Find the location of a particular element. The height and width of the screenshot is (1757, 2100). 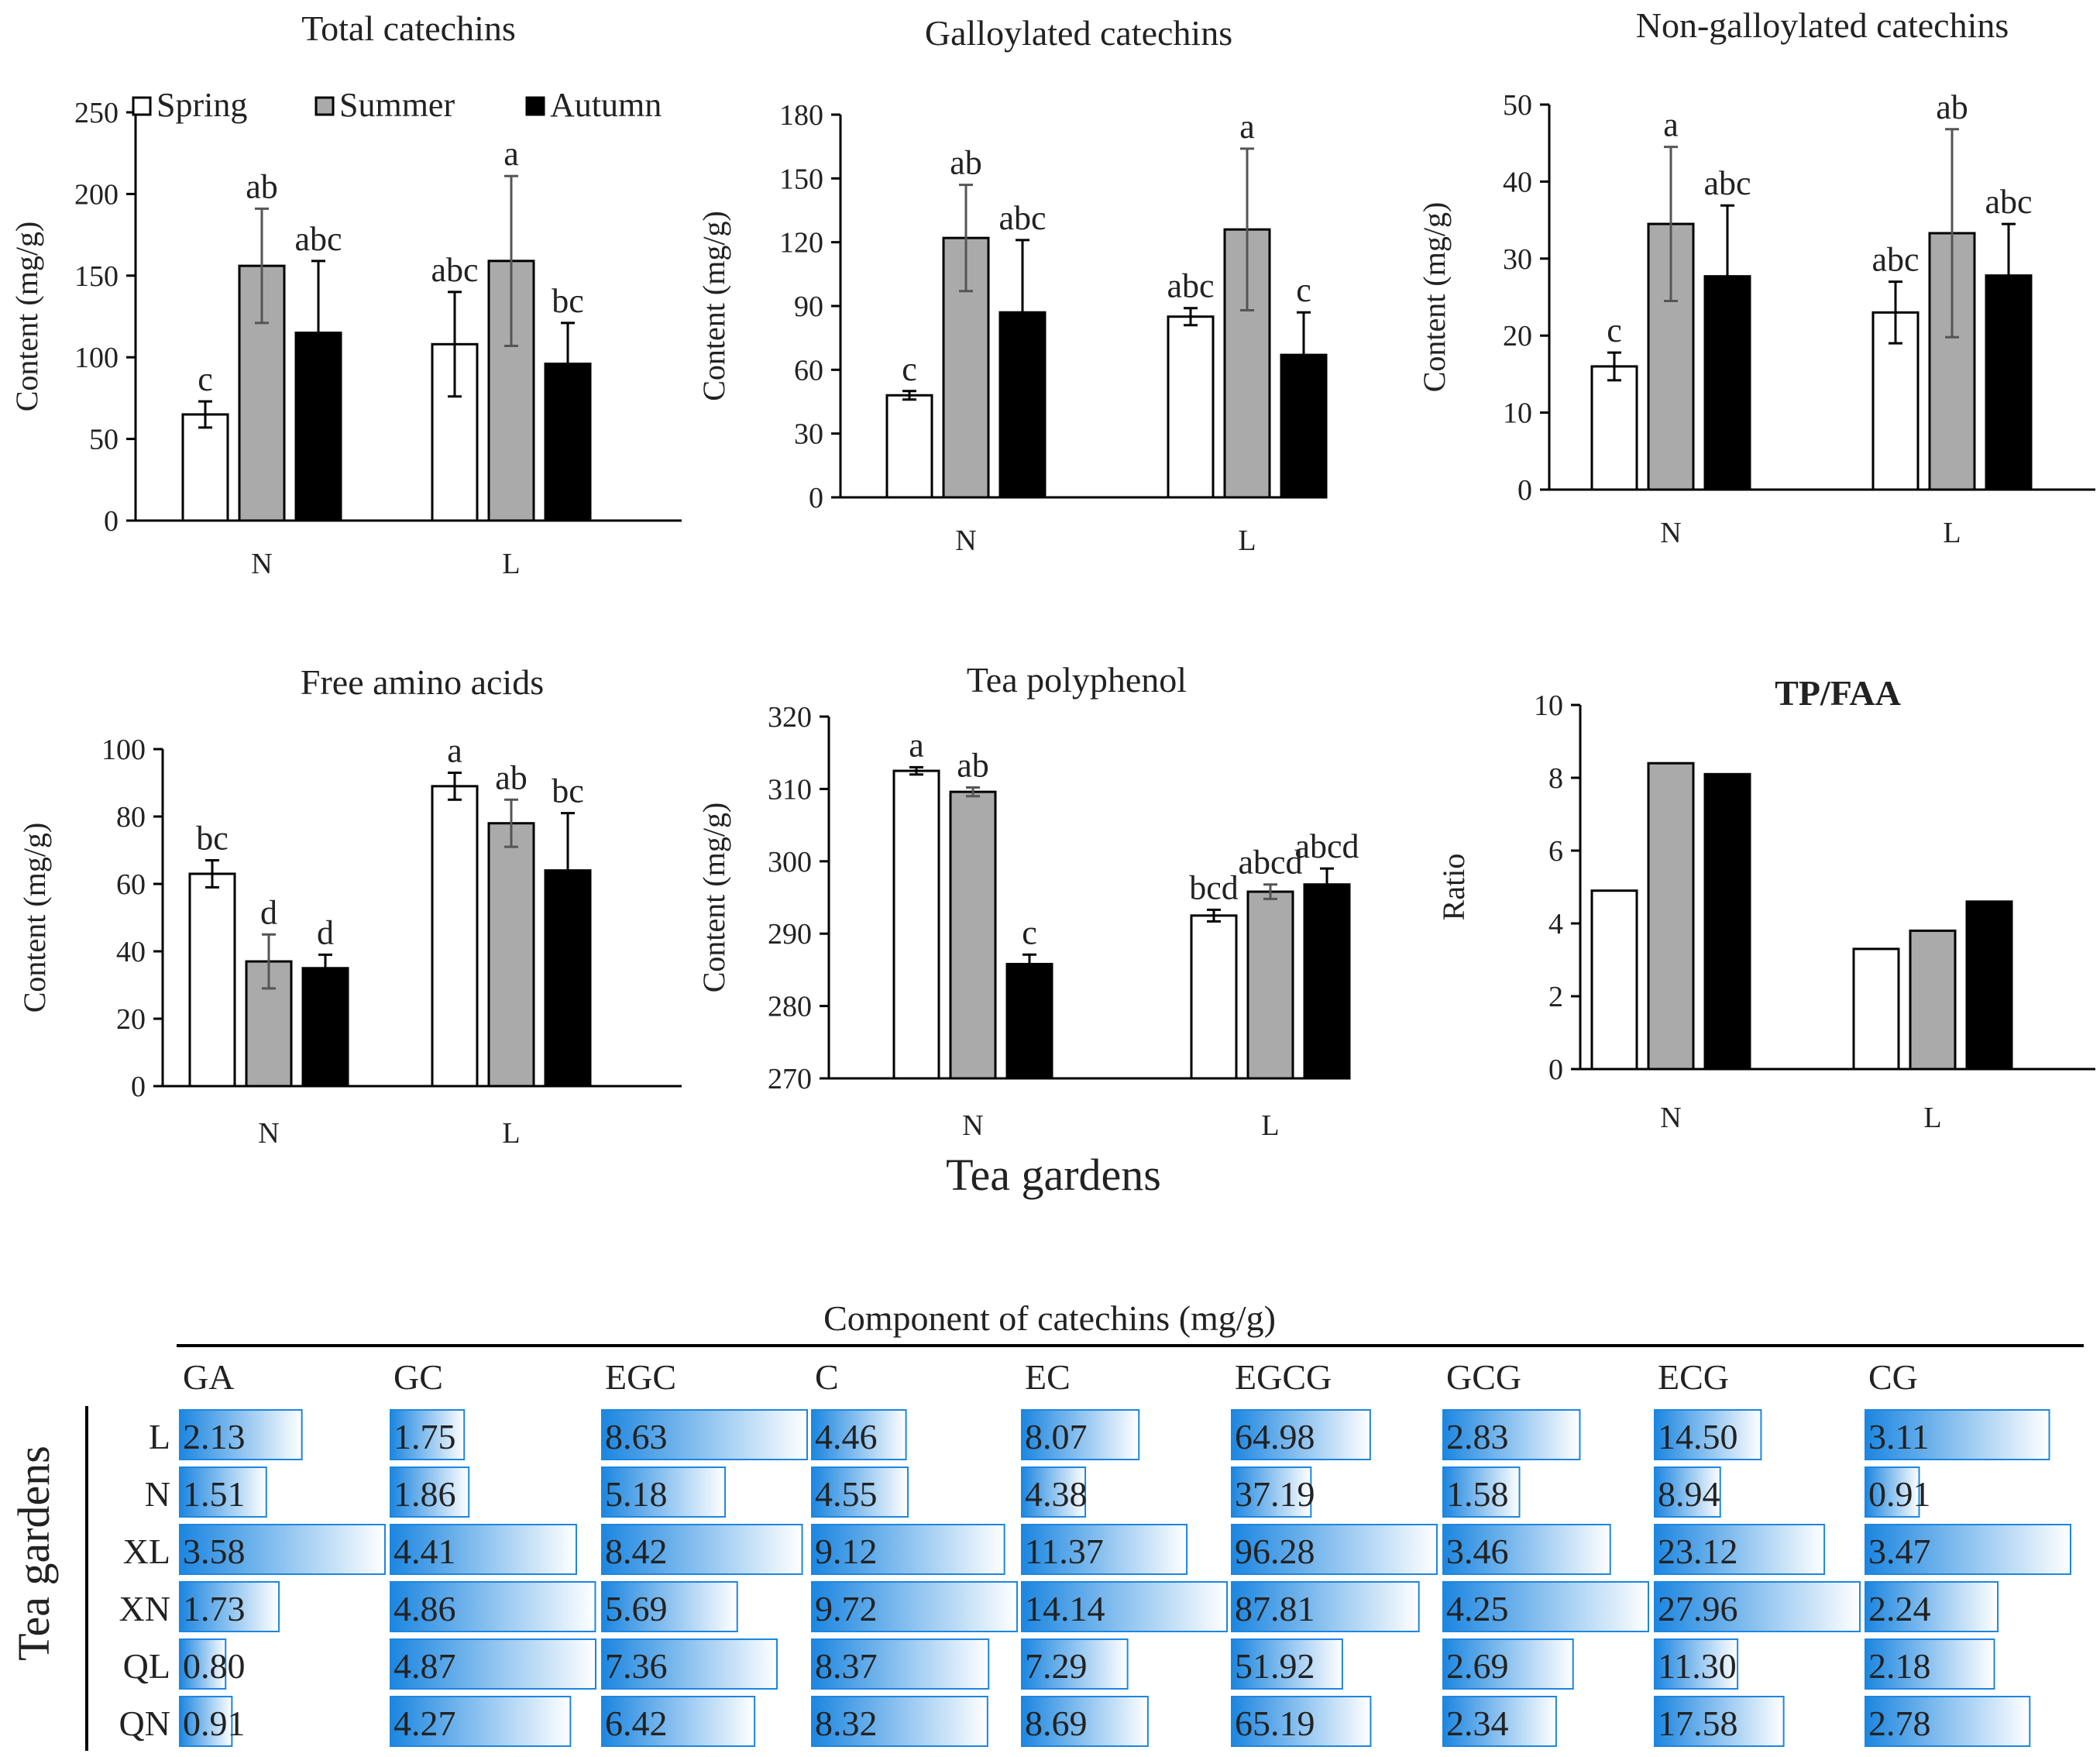

y-tick-label: 250 is located at coordinates (96, 113).